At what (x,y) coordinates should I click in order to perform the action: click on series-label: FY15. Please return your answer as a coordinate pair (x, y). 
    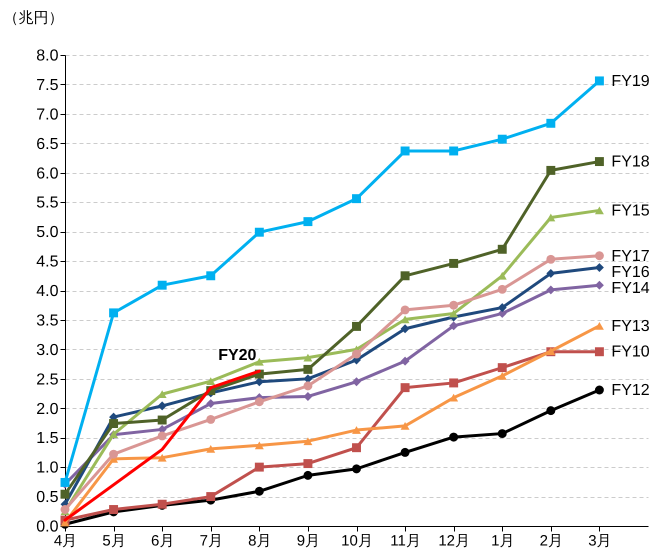
    Looking at the image, I should click on (630, 211).